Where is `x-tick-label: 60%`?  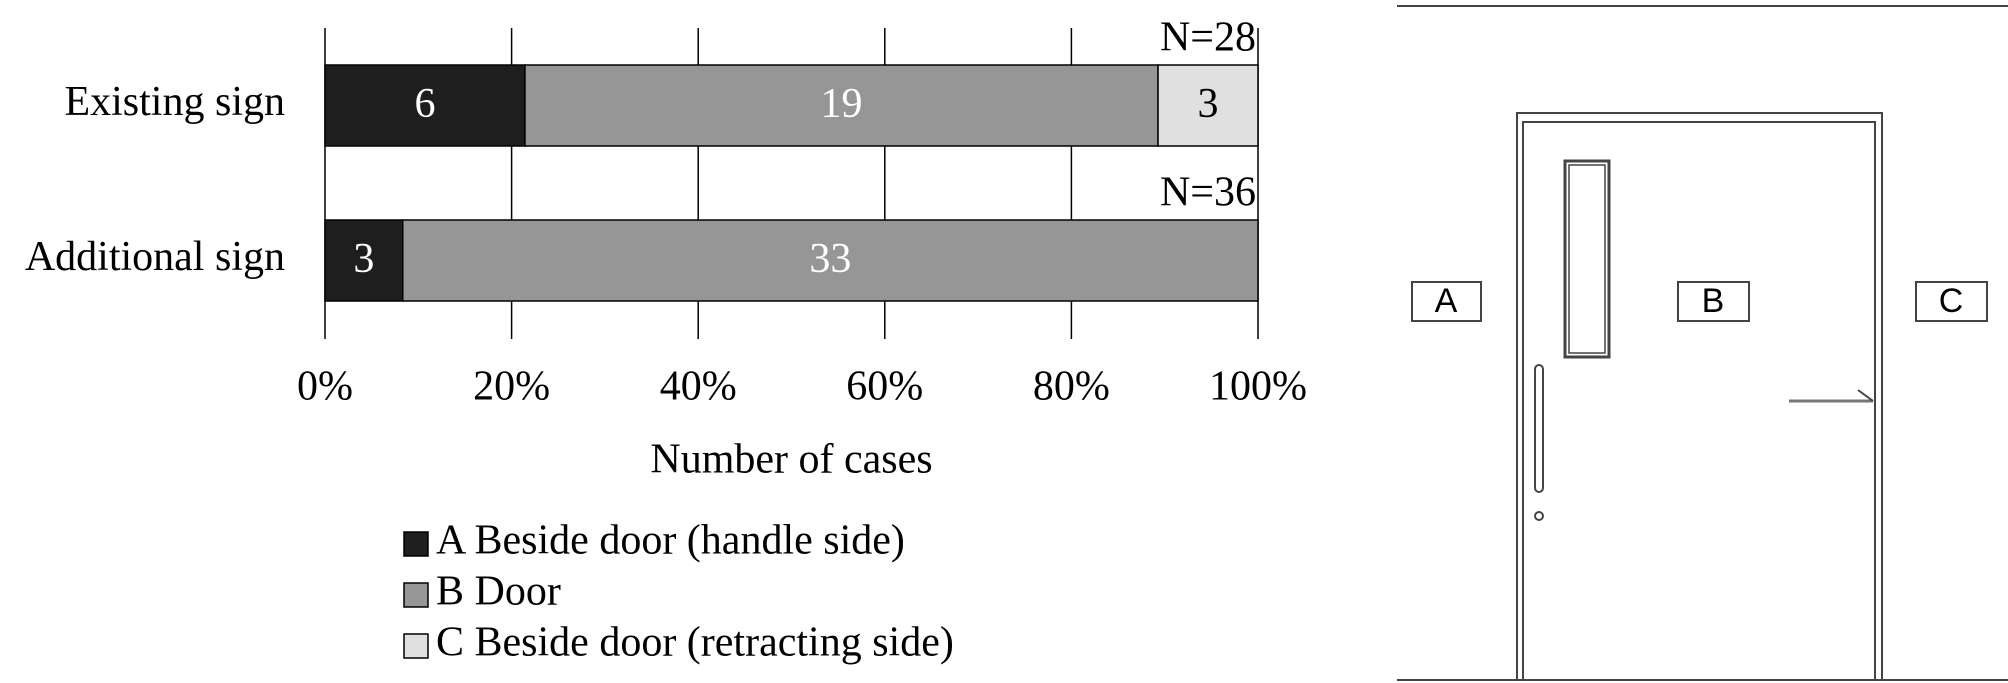 x-tick-label: 60% is located at coordinates (884, 387).